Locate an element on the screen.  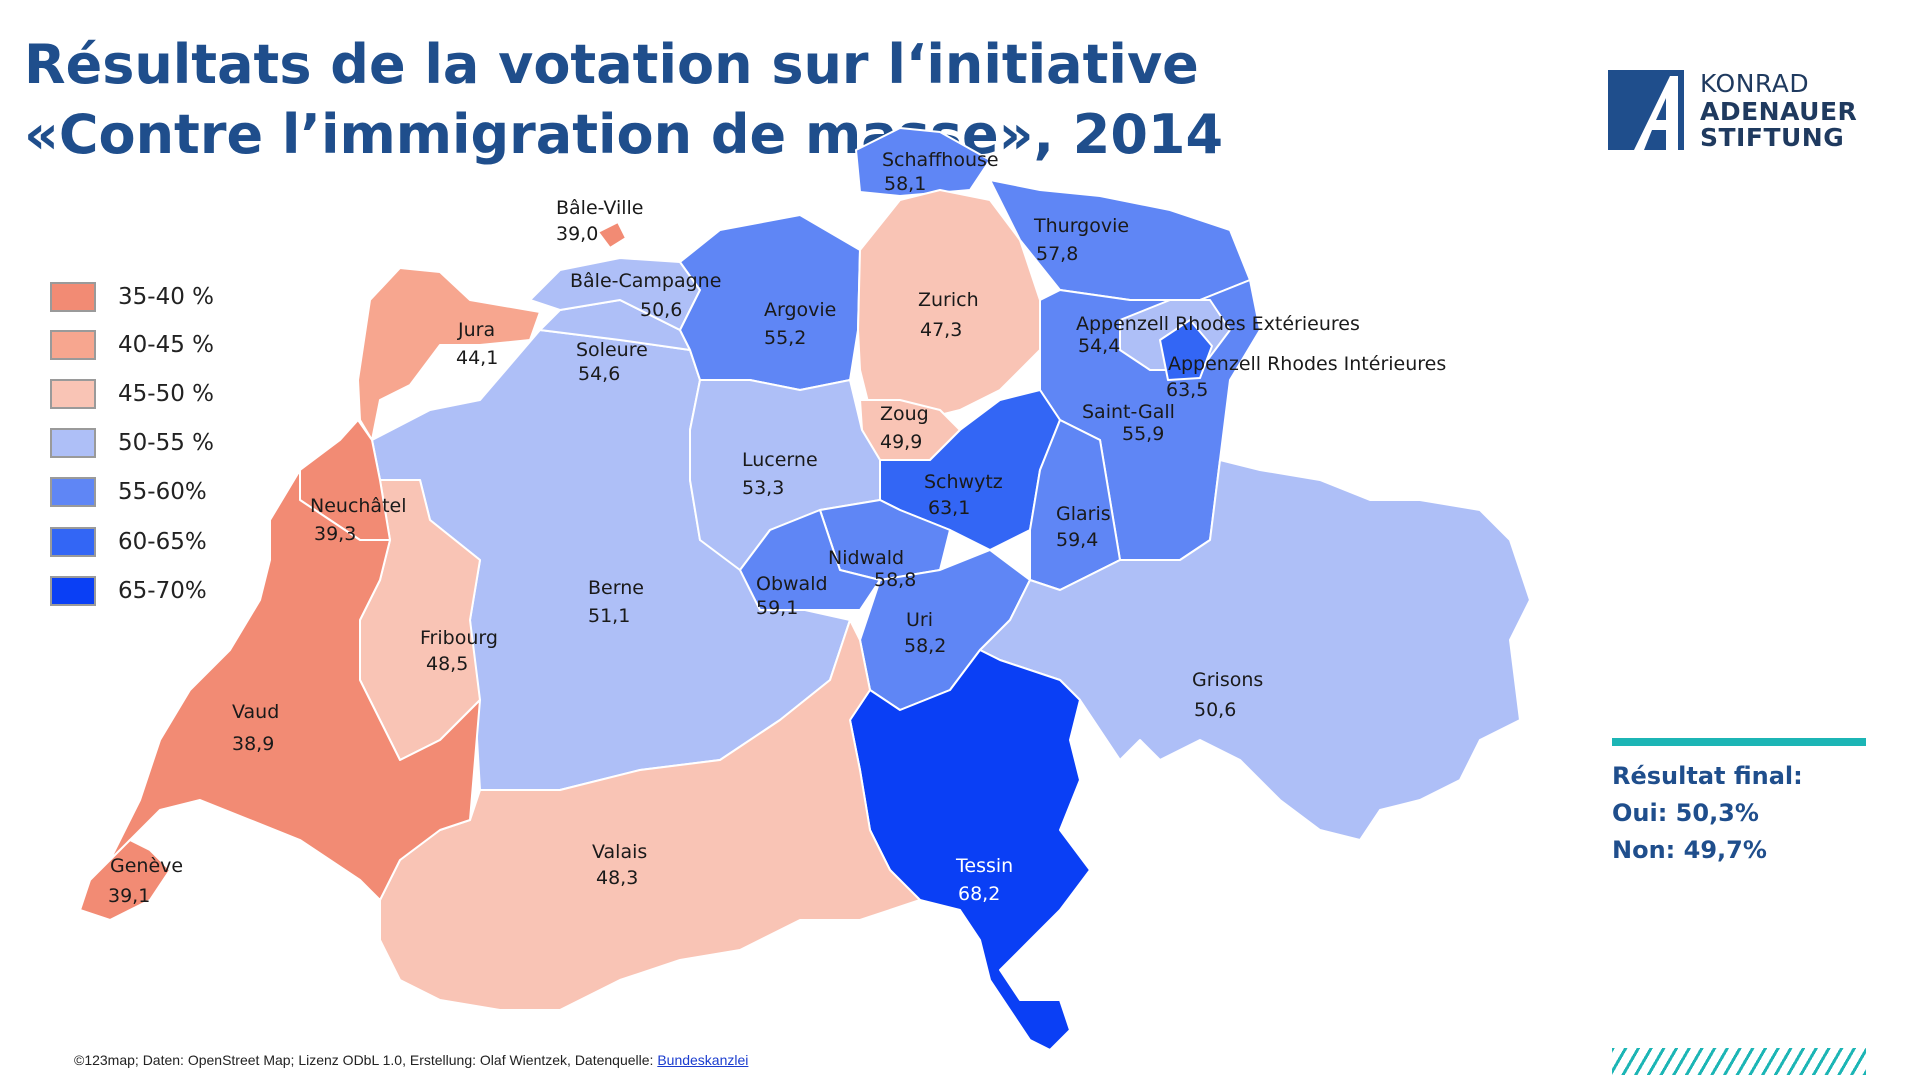
canton-schaffhouse is located at coordinates (923, 162).